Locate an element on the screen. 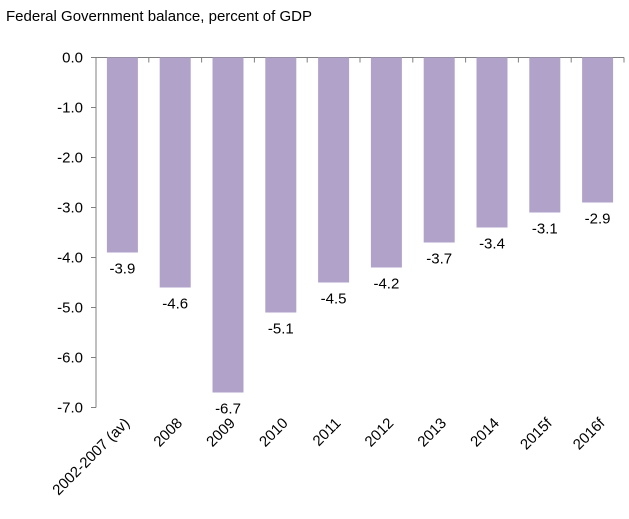 The width and height of the screenshot is (629, 519). data-label: -3.4 is located at coordinates (492, 244).